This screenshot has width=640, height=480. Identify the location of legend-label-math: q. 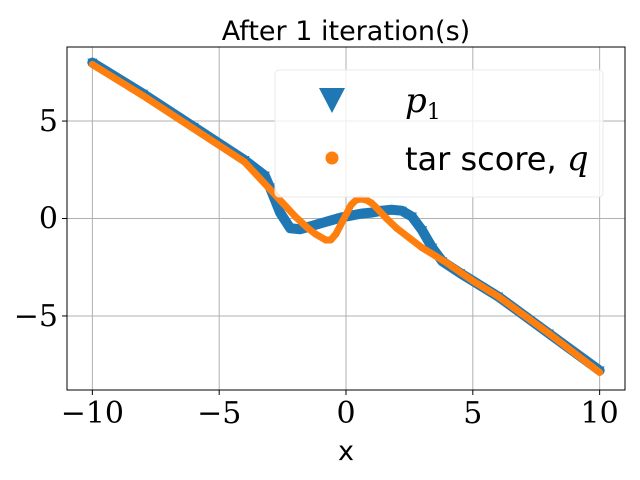
(578, 159).